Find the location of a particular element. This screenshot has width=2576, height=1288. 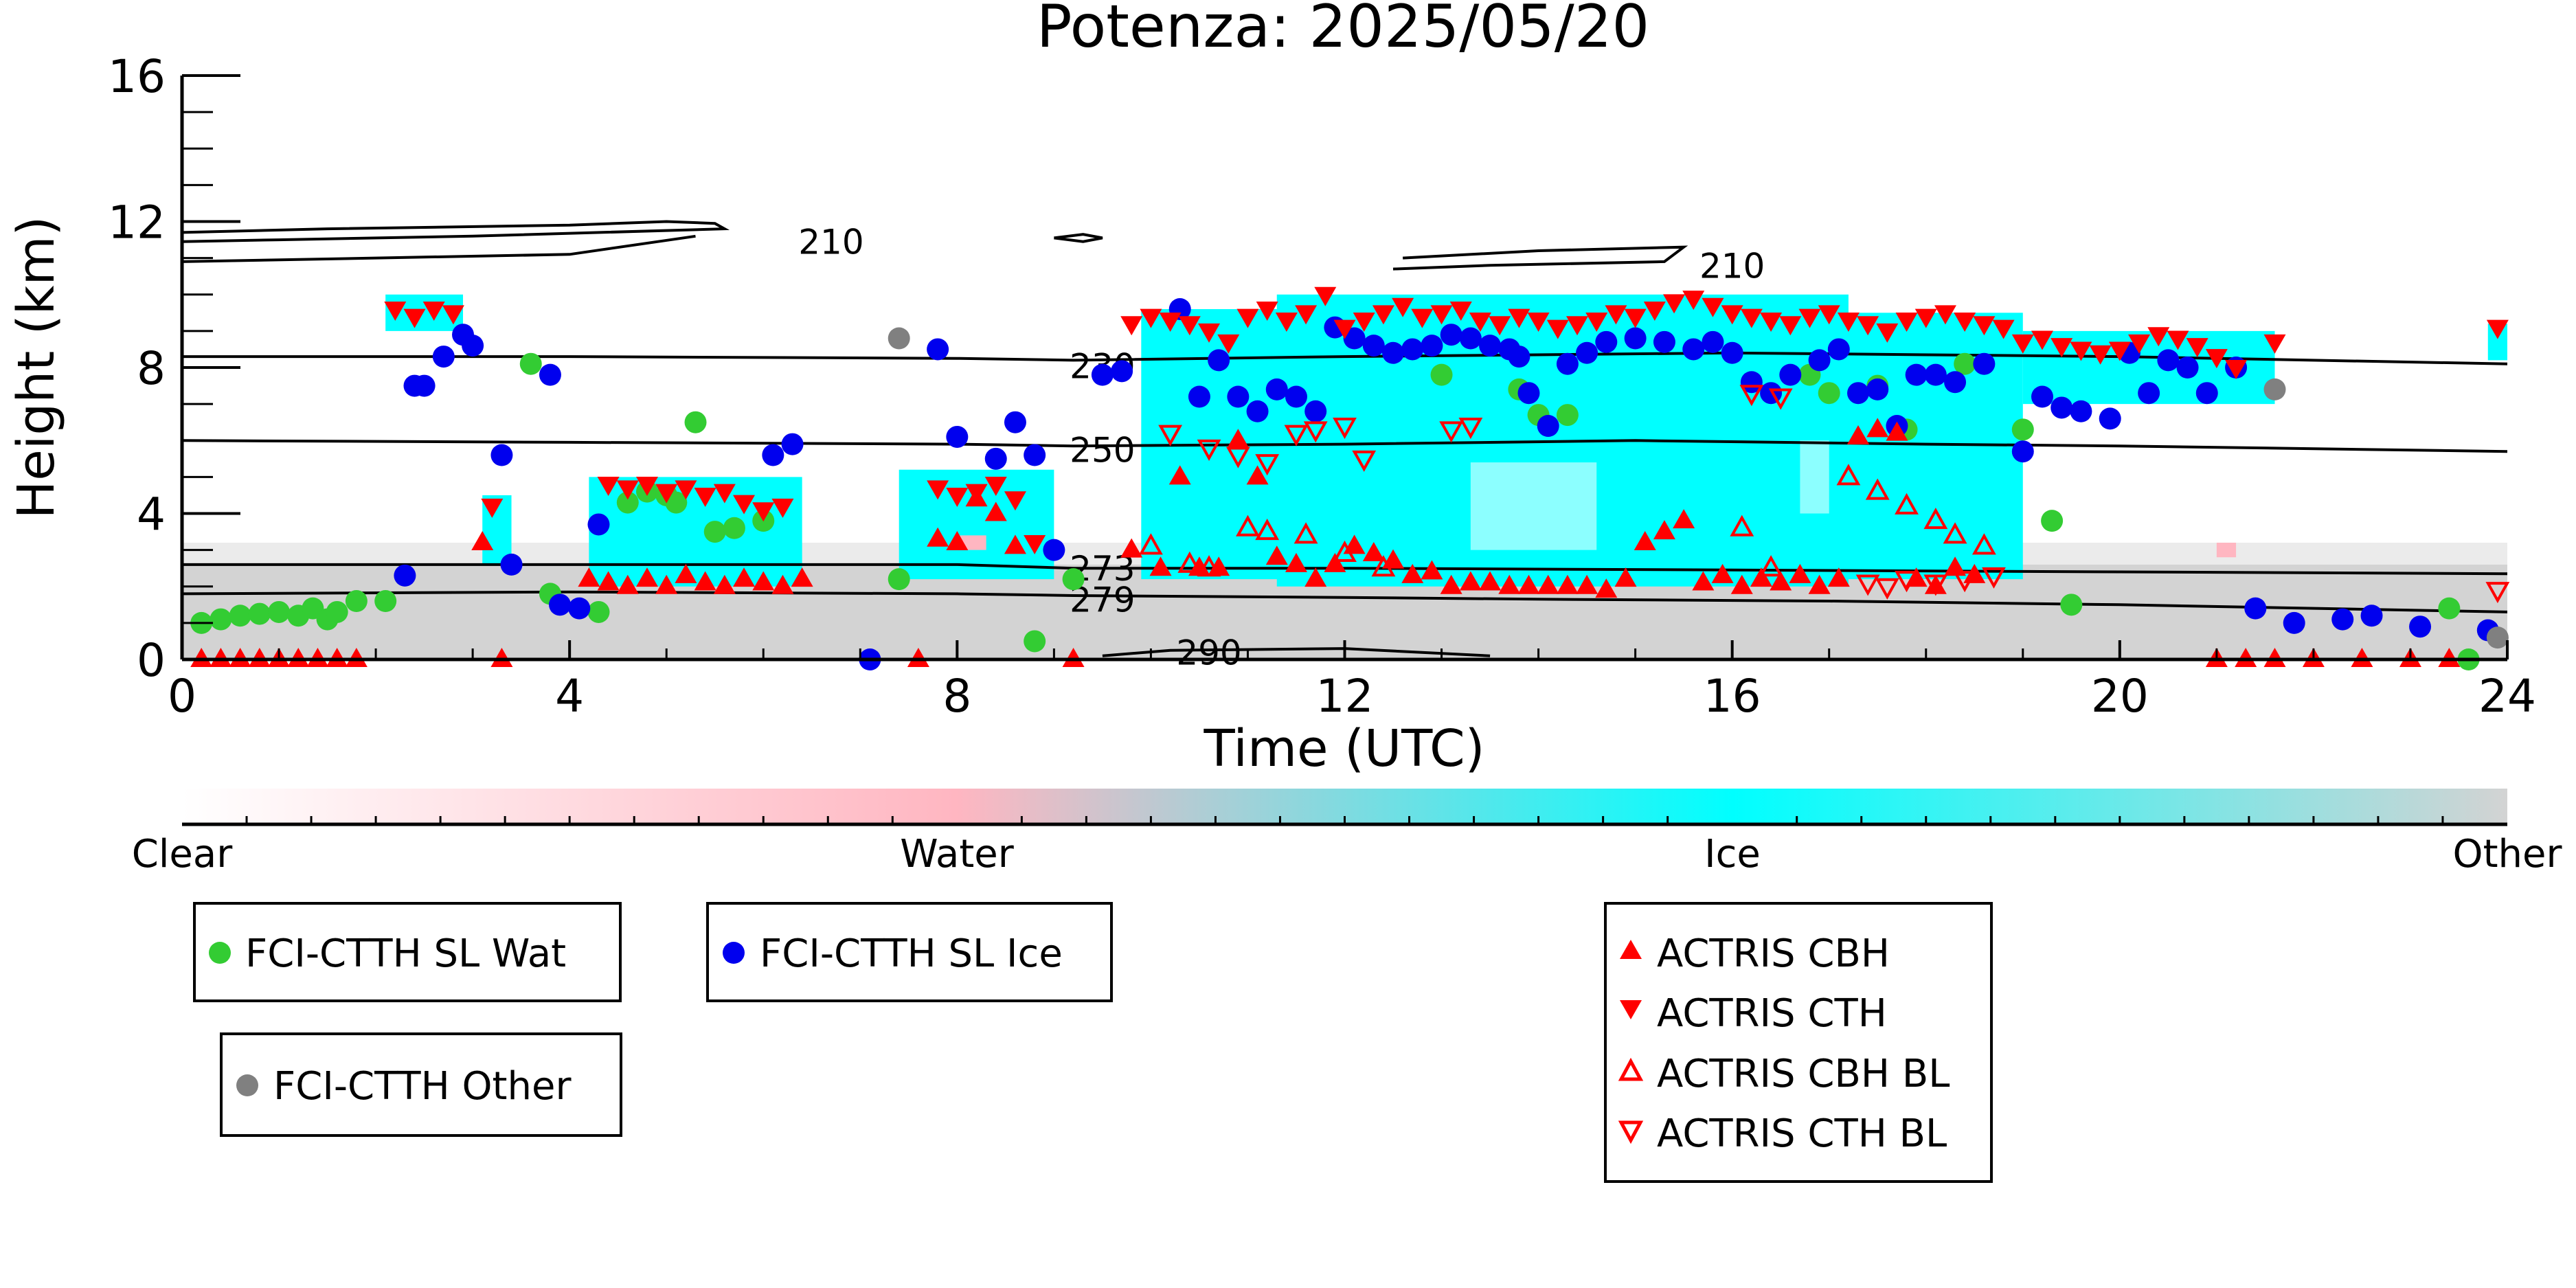

colorbar-label-other: Other is located at coordinates (2507, 854).